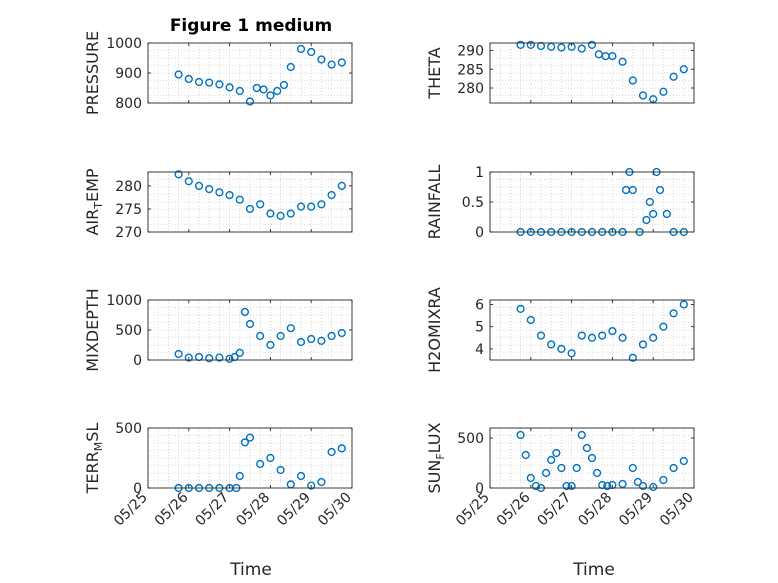 The width and height of the screenshot is (778, 583). Describe the element at coordinates (251, 26) in the screenshot. I see `figure-title: Figure 1 medium` at that location.